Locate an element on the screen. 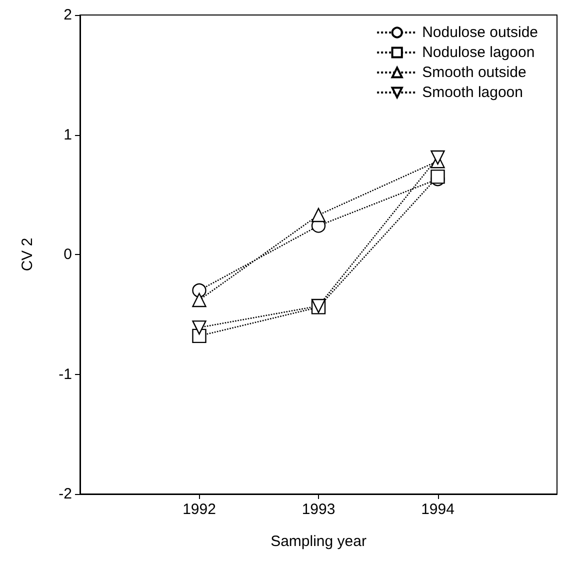 The width and height of the screenshot is (561, 566). legend-label: Smooth lagoon is located at coordinates (472, 92).